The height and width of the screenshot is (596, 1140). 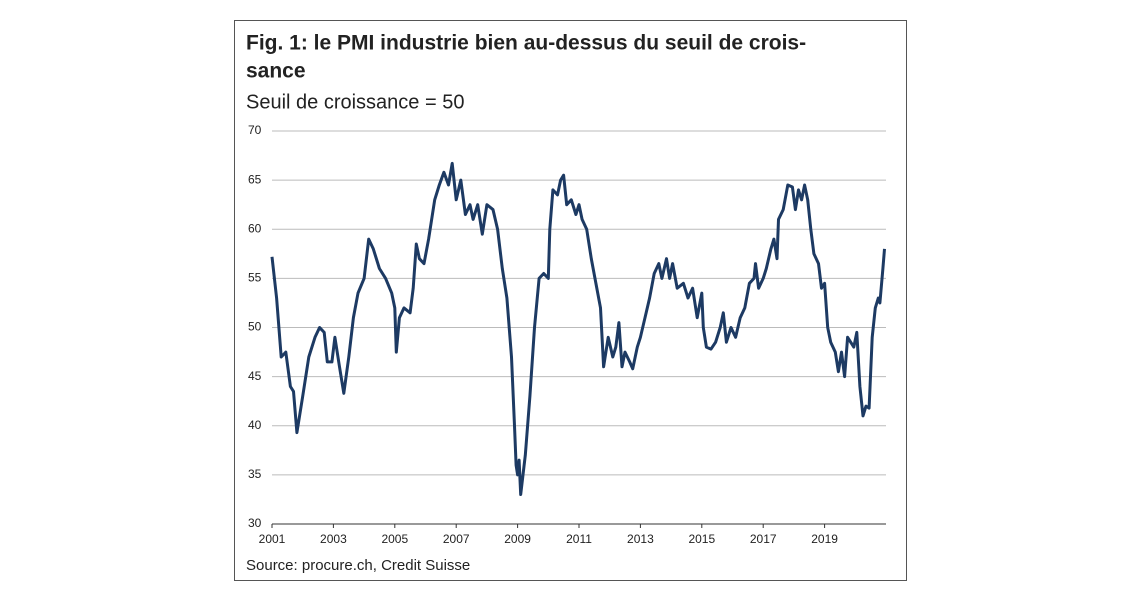 I want to click on y-tick-label: 60, so click(x=255, y=228).